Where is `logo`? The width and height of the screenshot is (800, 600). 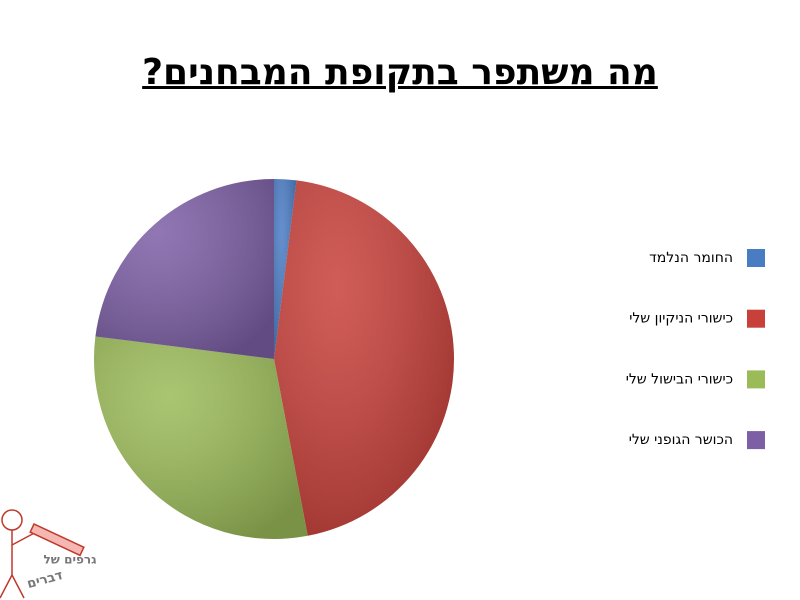 logo is located at coordinates (42, 554).